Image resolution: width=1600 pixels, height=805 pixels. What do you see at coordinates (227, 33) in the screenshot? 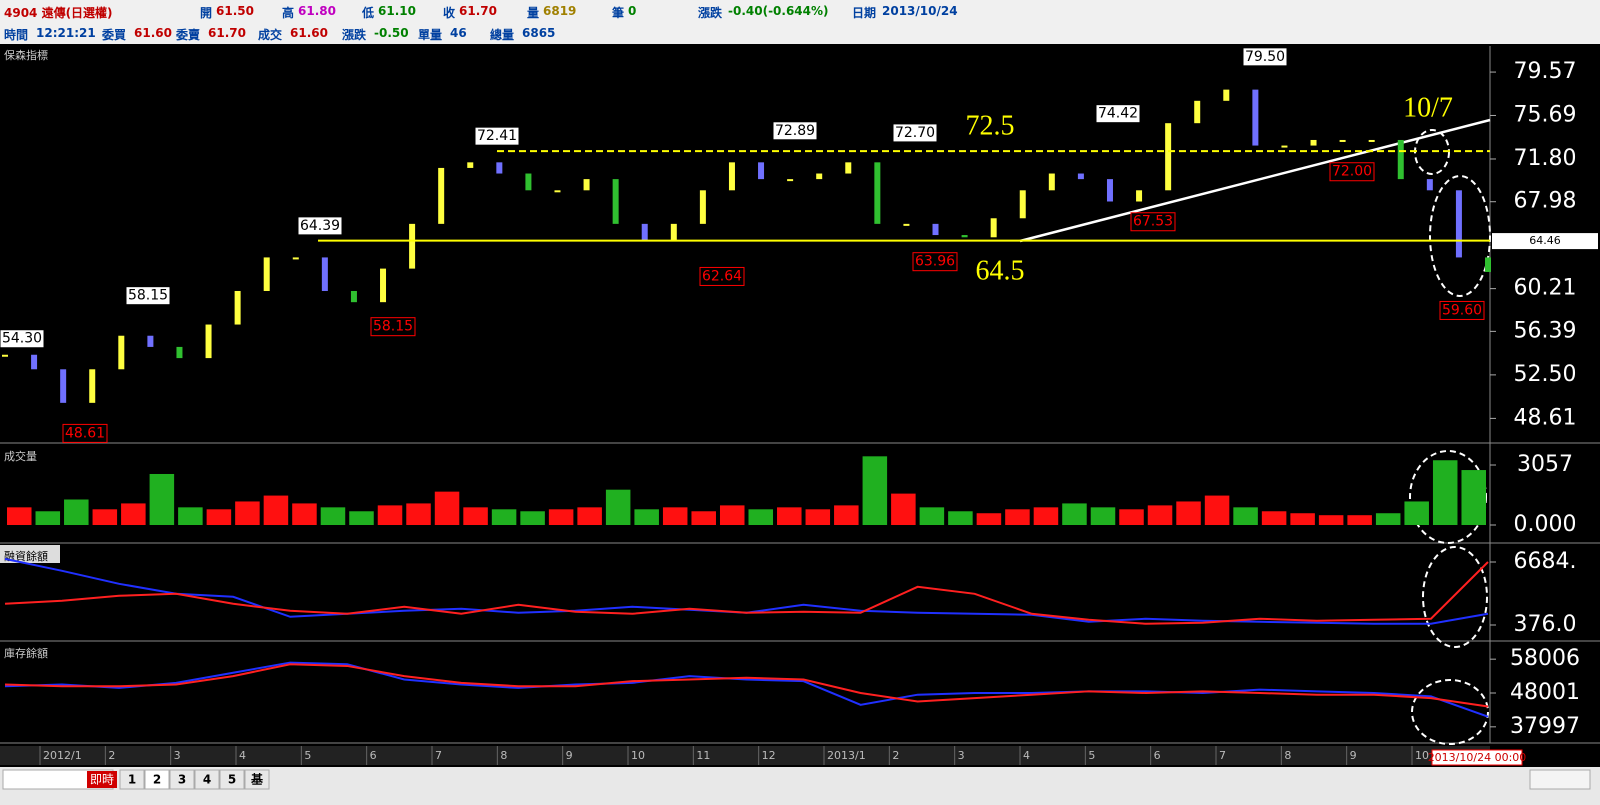
I see `field-value: 61.70` at bounding box center [227, 33].